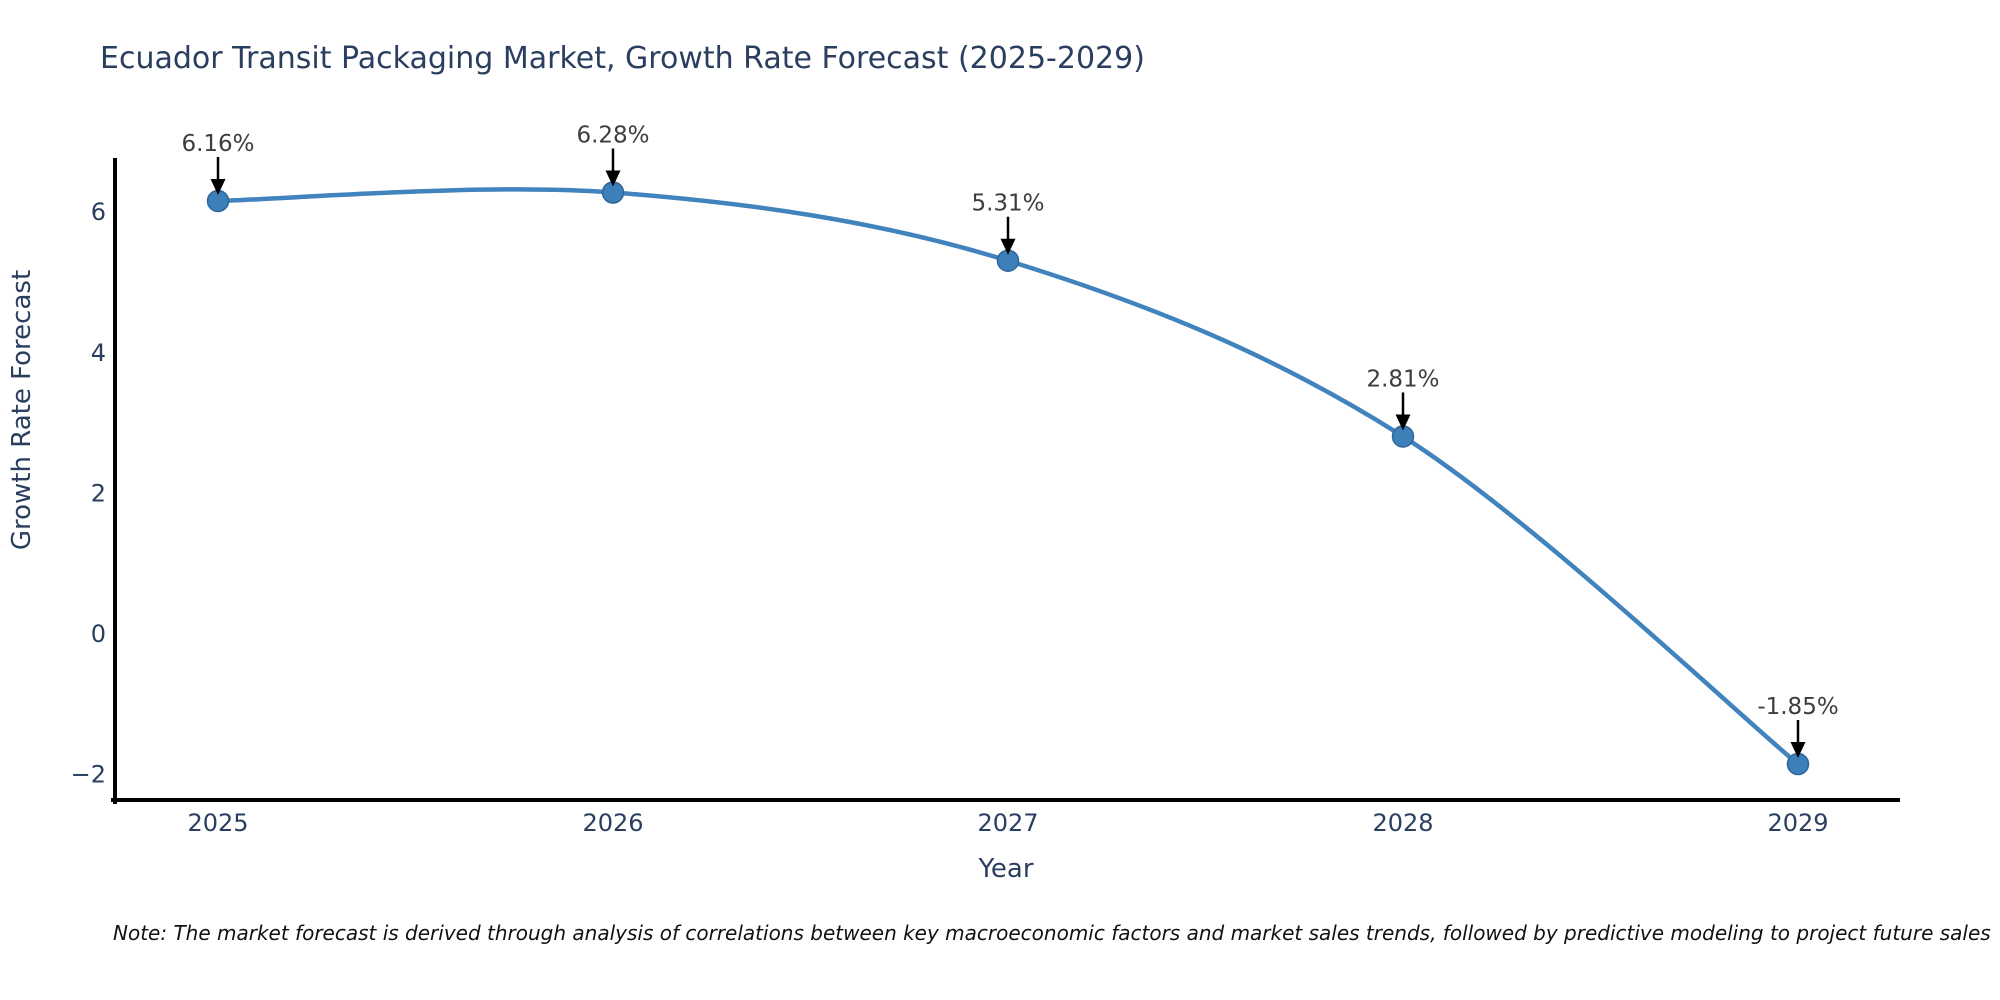 The image size is (2000, 1000). I want to click on x-axis-title: Year, so click(1005, 869).